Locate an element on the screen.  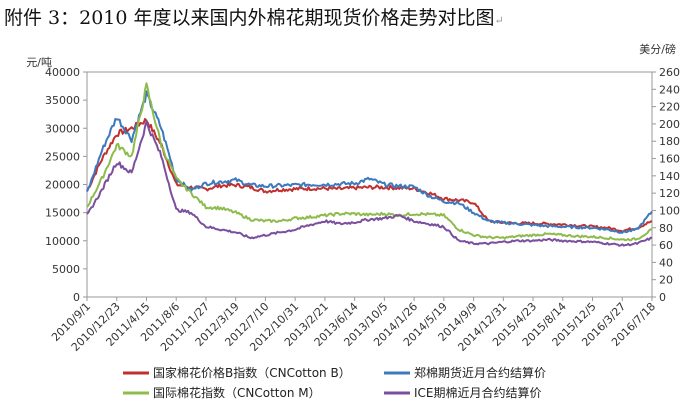
page-title: 附件 3：2010 年度以来国内外棉花期现货价格走势对比图↵ is located at coordinates (254, 16).